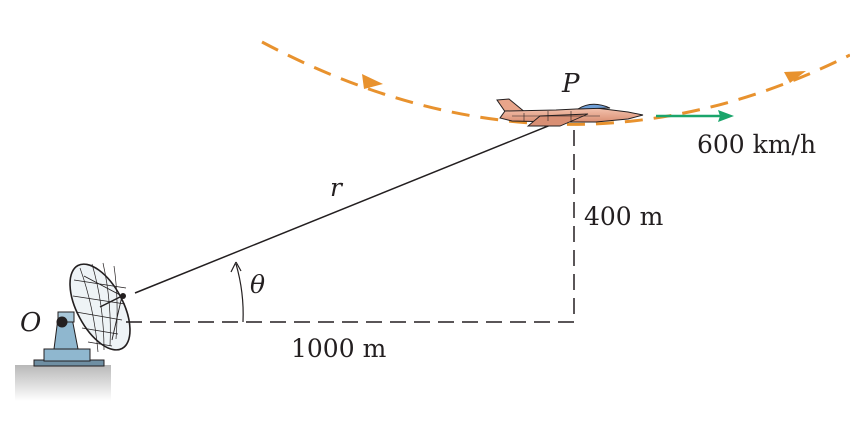  I want to click on angle-arc, so click(239, 293).